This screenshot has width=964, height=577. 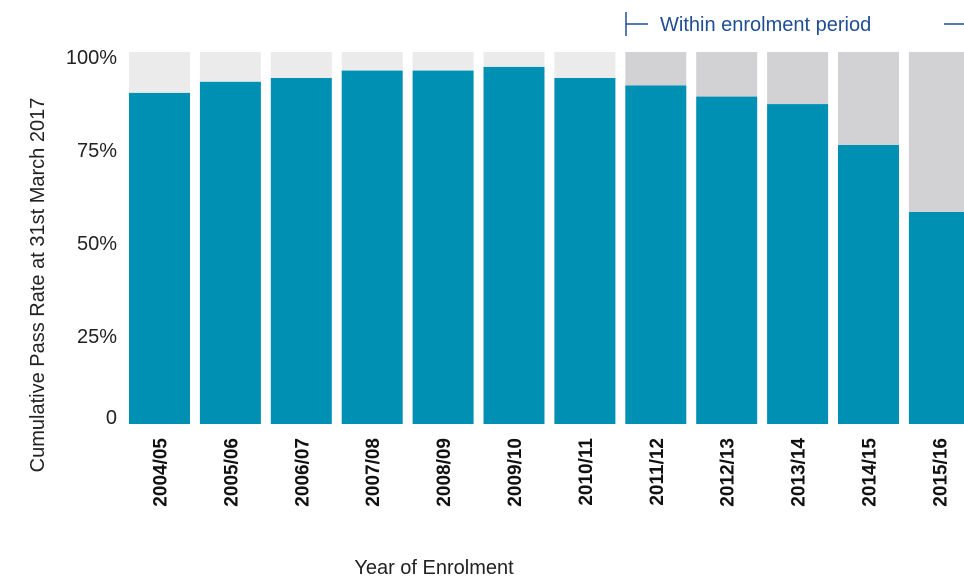 I want to click on bar-2004/05, so click(x=159, y=258).